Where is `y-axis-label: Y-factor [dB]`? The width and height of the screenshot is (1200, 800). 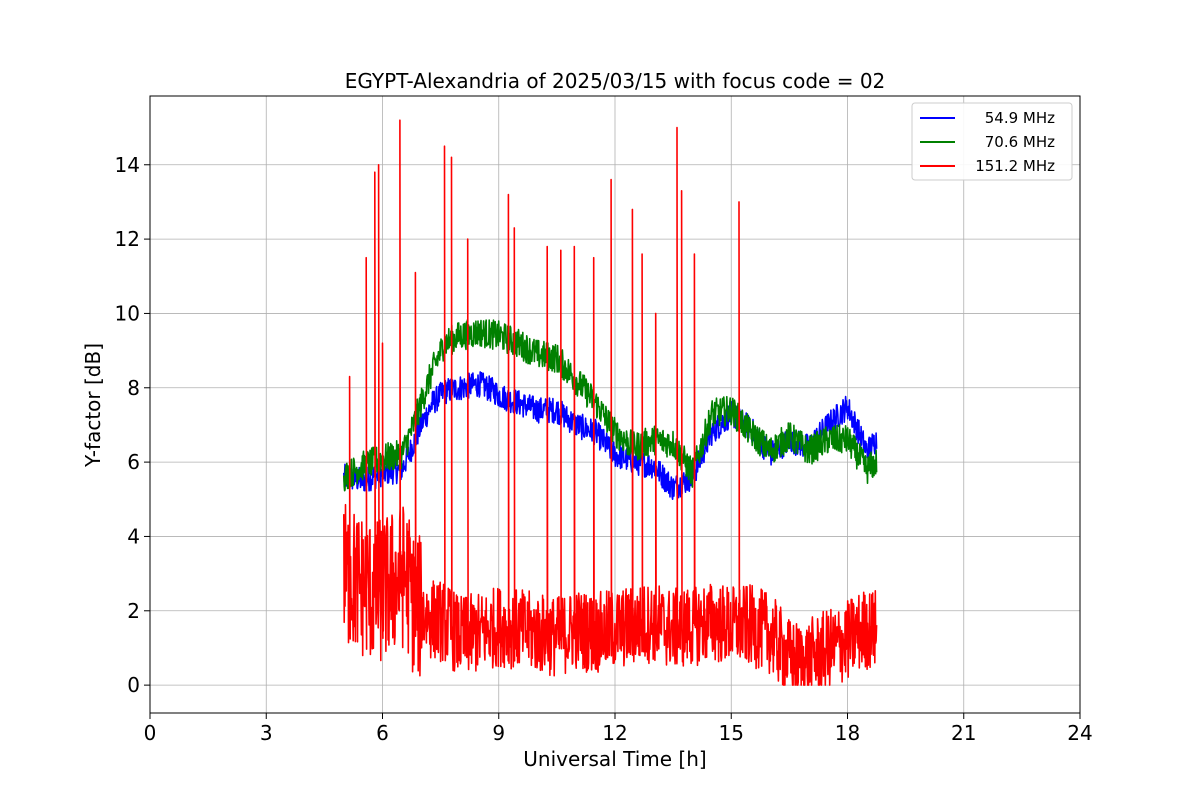
y-axis-label: Y-factor [dB] is located at coordinates (93, 405).